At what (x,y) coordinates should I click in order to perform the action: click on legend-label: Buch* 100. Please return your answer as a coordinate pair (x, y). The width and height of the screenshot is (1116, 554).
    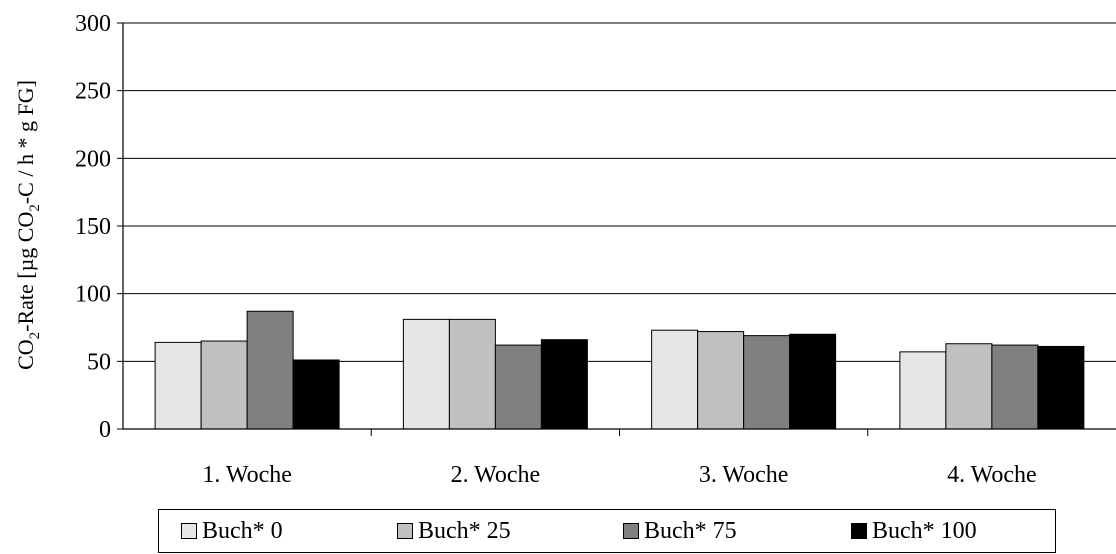
    Looking at the image, I should click on (924, 530).